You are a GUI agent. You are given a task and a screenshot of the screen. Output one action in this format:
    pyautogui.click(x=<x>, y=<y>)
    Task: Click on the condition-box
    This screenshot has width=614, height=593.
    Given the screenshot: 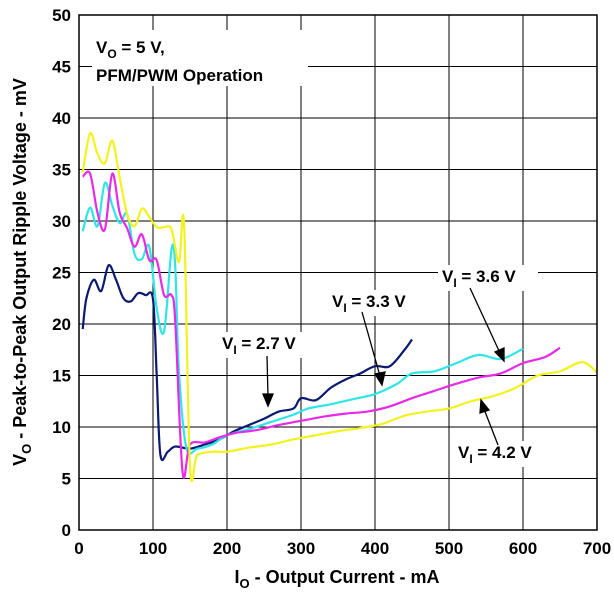 What is the action you would take?
    pyautogui.click(x=200, y=58)
    